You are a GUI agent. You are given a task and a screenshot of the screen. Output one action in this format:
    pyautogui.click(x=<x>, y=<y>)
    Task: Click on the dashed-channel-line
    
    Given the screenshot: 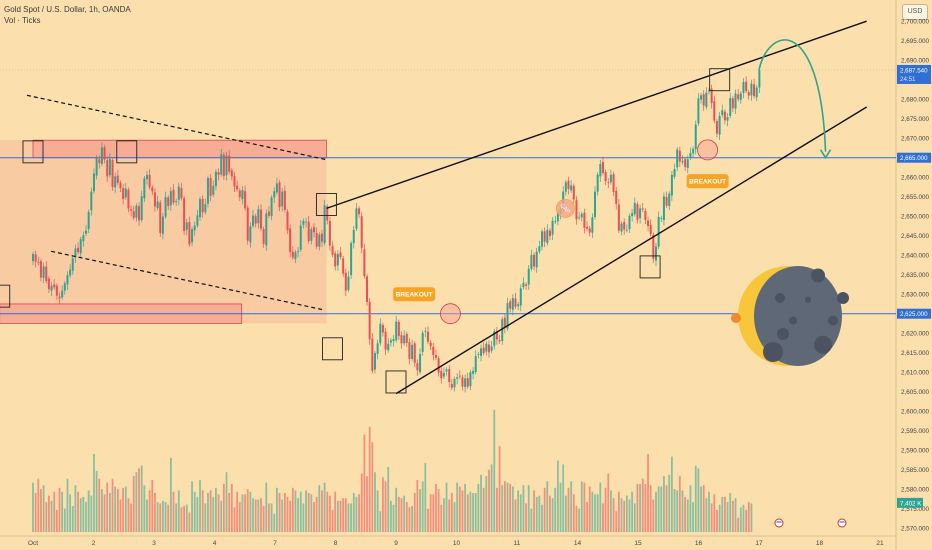 What is the action you would take?
    pyautogui.click(x=187, y=280)
    